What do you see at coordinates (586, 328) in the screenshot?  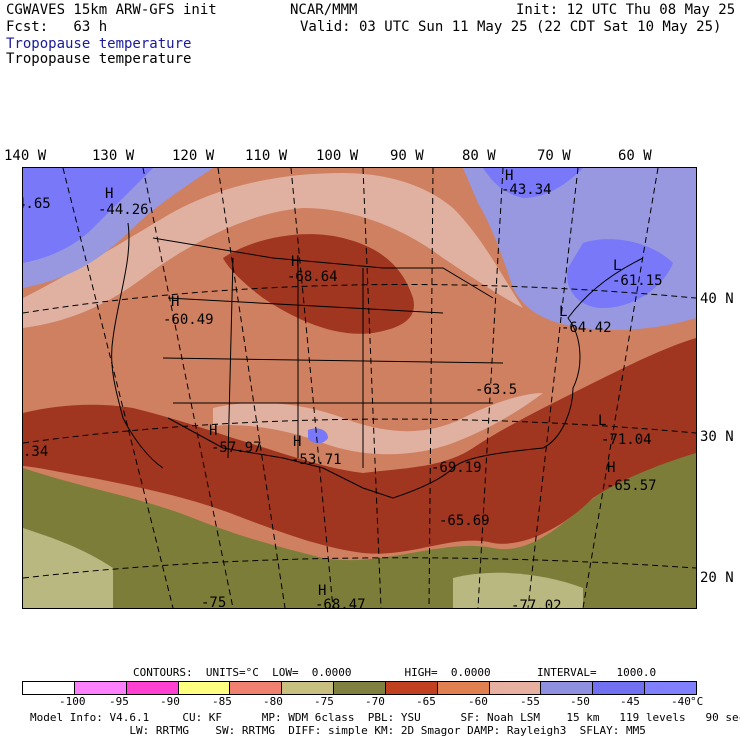 I see `value-label: -64.42` at bounding box center [586, 328].